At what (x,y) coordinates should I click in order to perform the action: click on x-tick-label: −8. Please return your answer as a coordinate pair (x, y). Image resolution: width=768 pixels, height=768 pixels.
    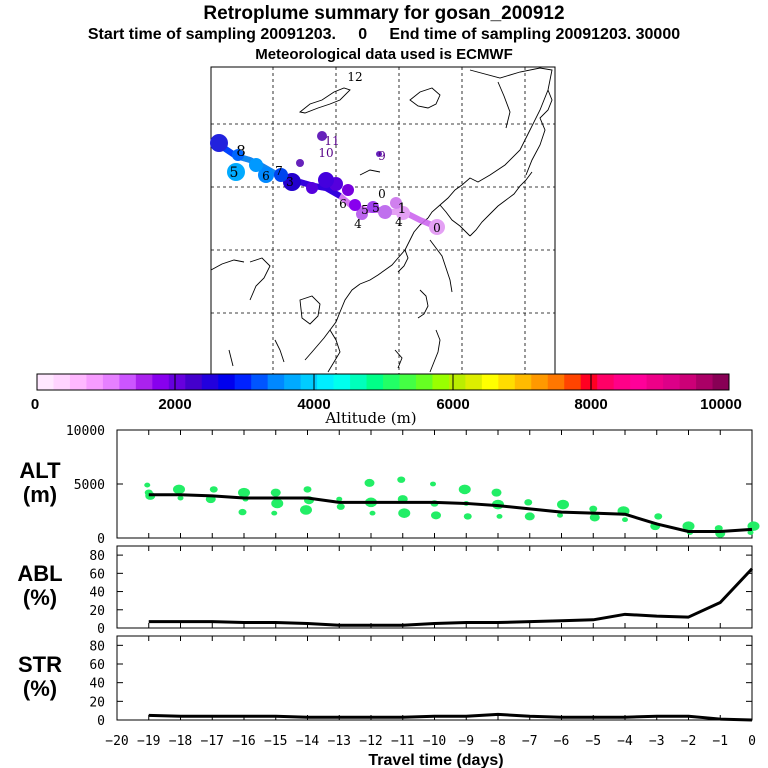
    Looking at the image, I should click on (498, 741).